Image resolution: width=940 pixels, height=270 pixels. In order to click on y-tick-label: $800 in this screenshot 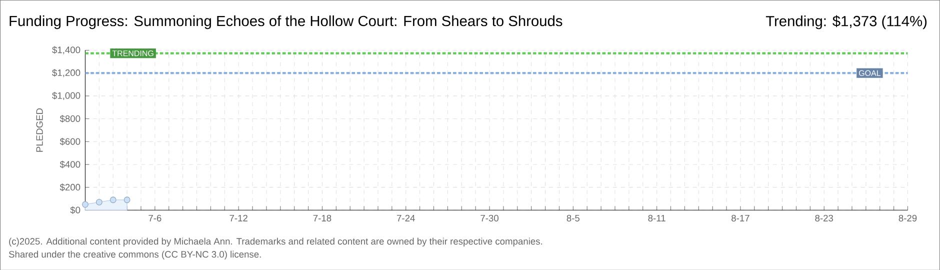, I will do `click(70, 118)`.